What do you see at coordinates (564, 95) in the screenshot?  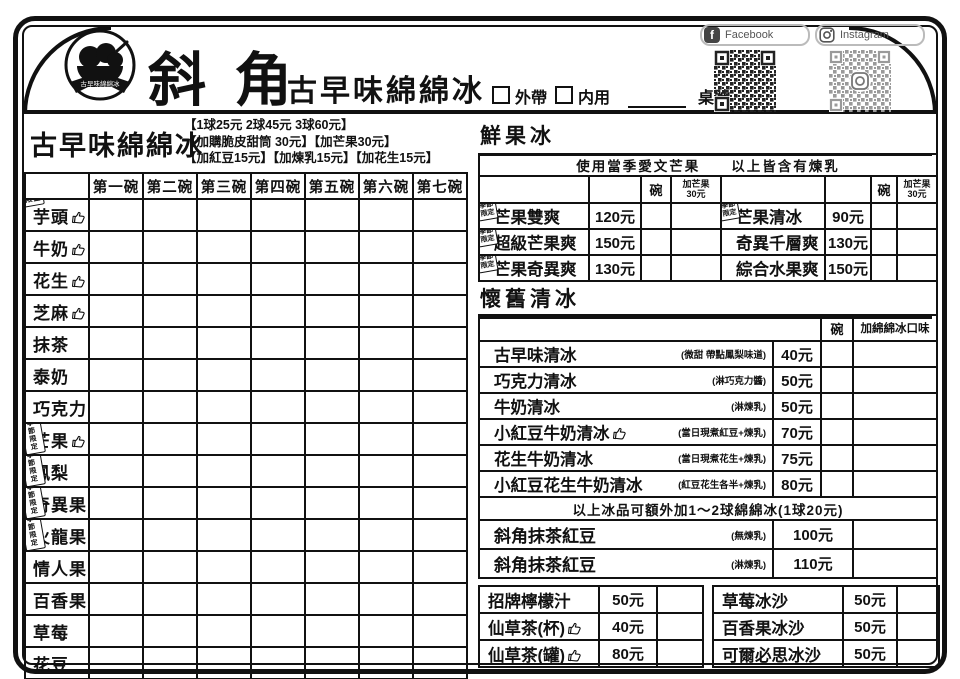 I see `dinein-checkbox` at bounding box center [564, 95].